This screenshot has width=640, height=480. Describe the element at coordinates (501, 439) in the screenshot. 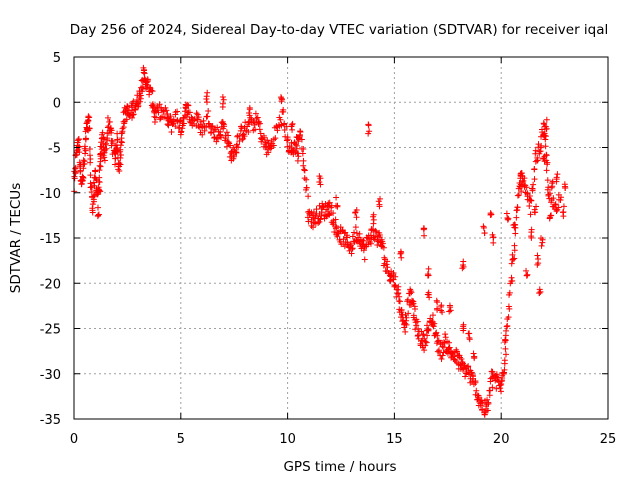

I see `x-tick-label: 20` at that location.